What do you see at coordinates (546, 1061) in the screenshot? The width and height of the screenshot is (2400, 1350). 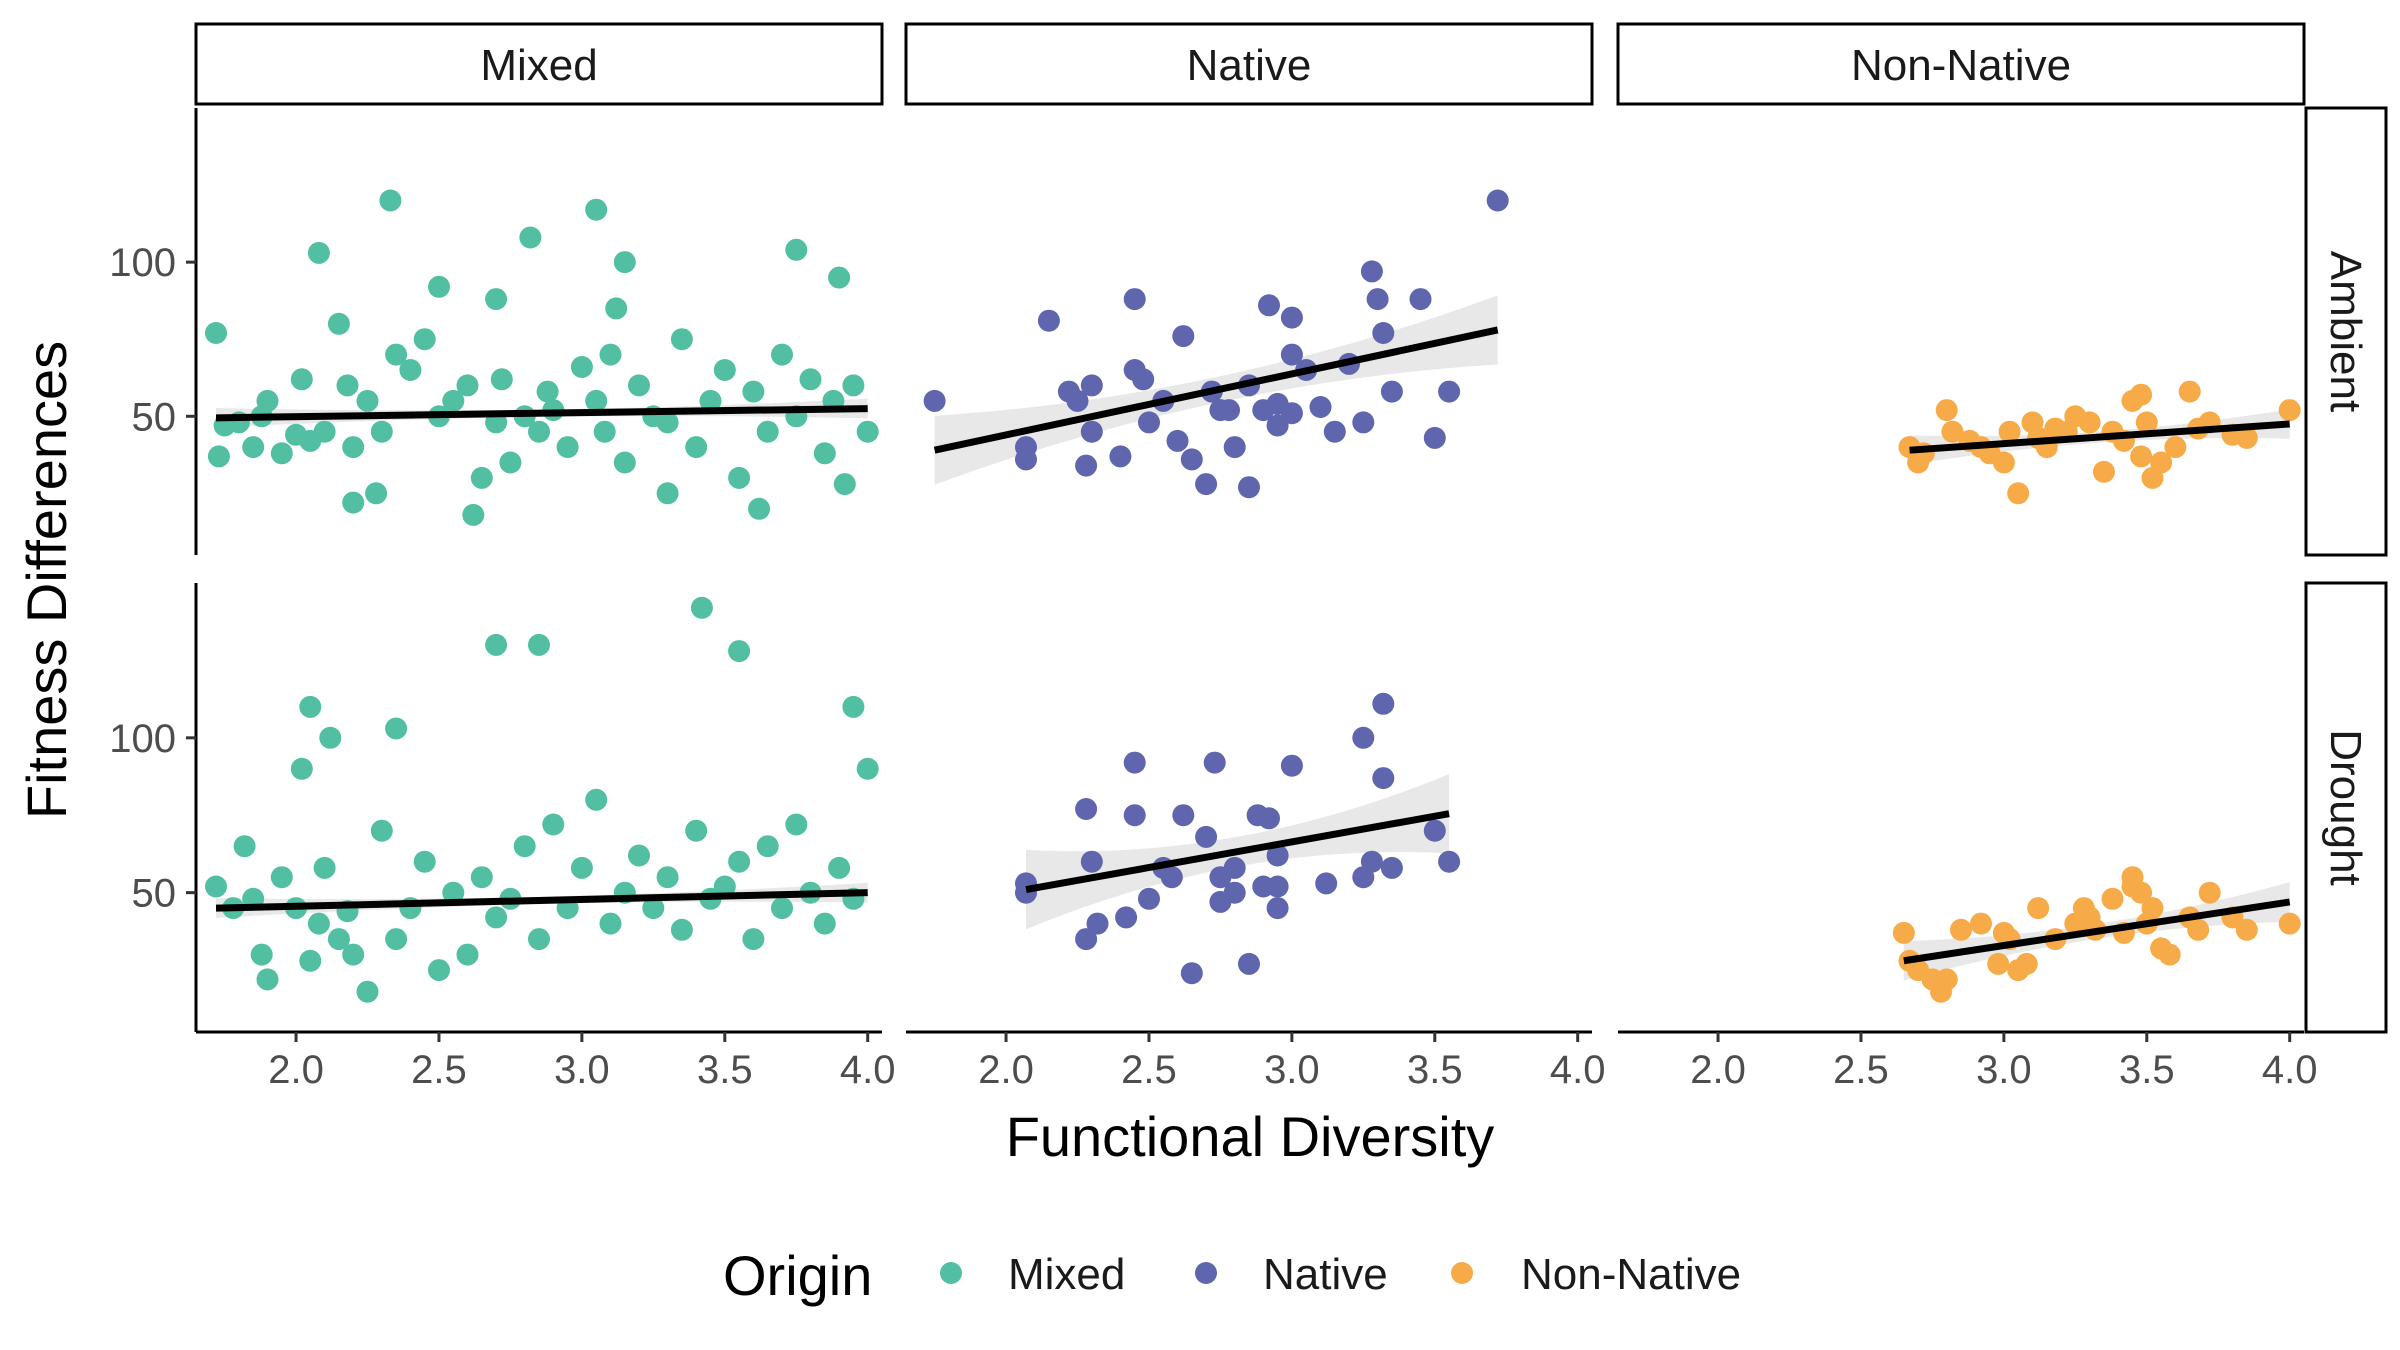 I see `x-axis-mixed: 2.0 2.5 3.0 3.5 4.0` at bounding box center [546, 1061].